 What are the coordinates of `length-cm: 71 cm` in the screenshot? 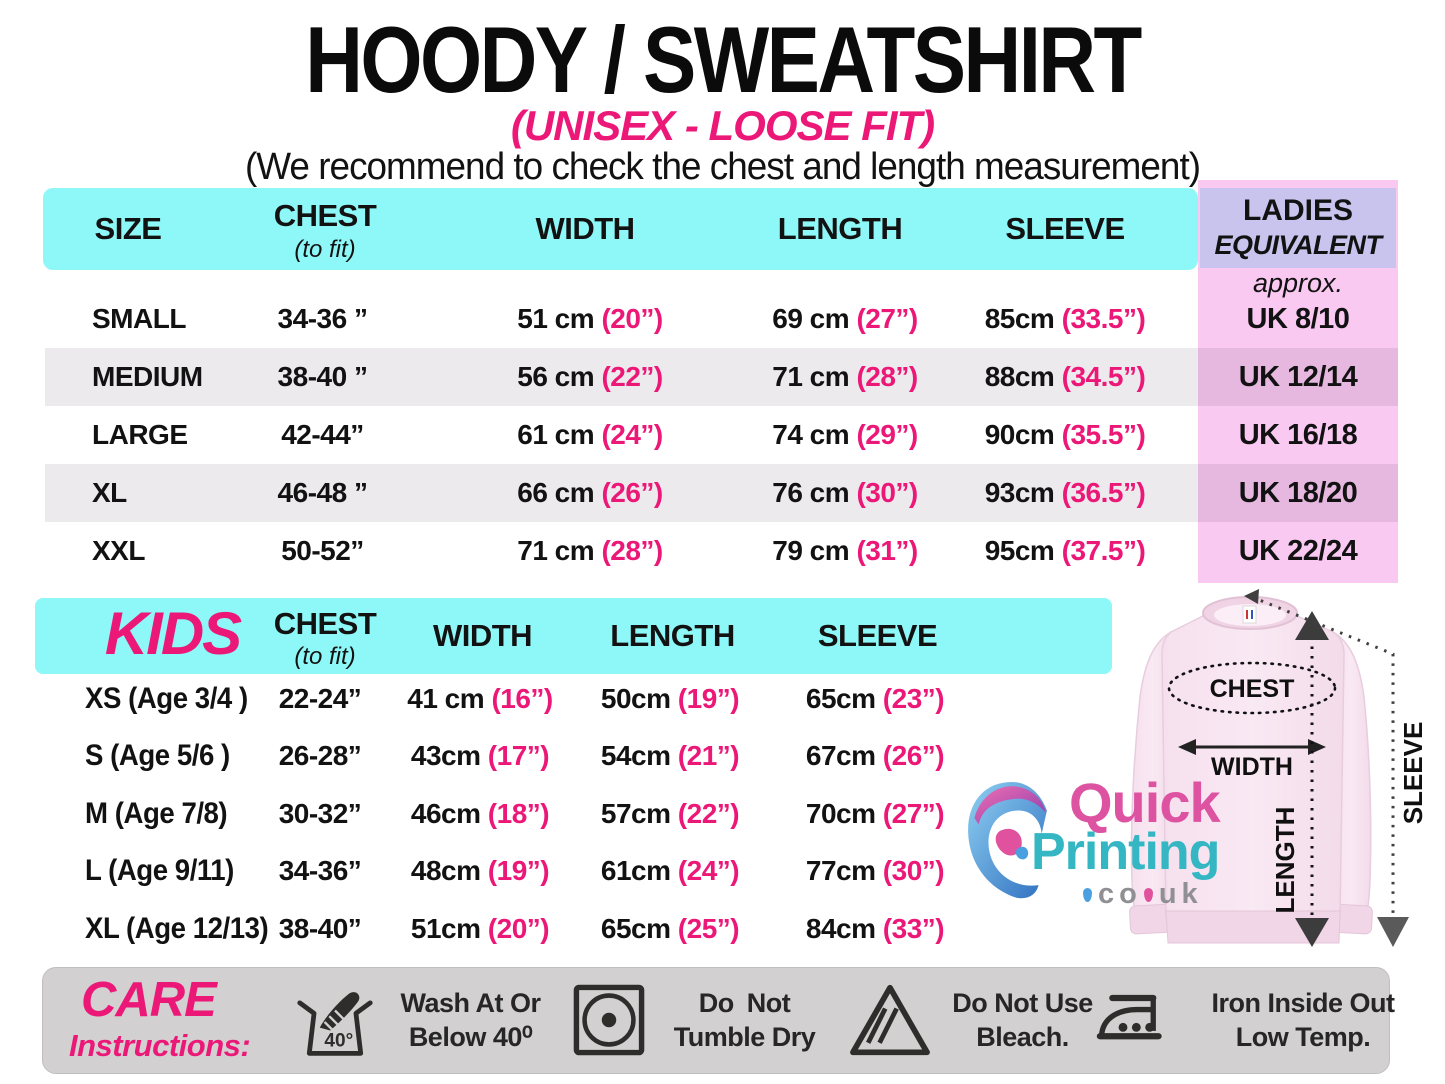 It's located at (811, 376).